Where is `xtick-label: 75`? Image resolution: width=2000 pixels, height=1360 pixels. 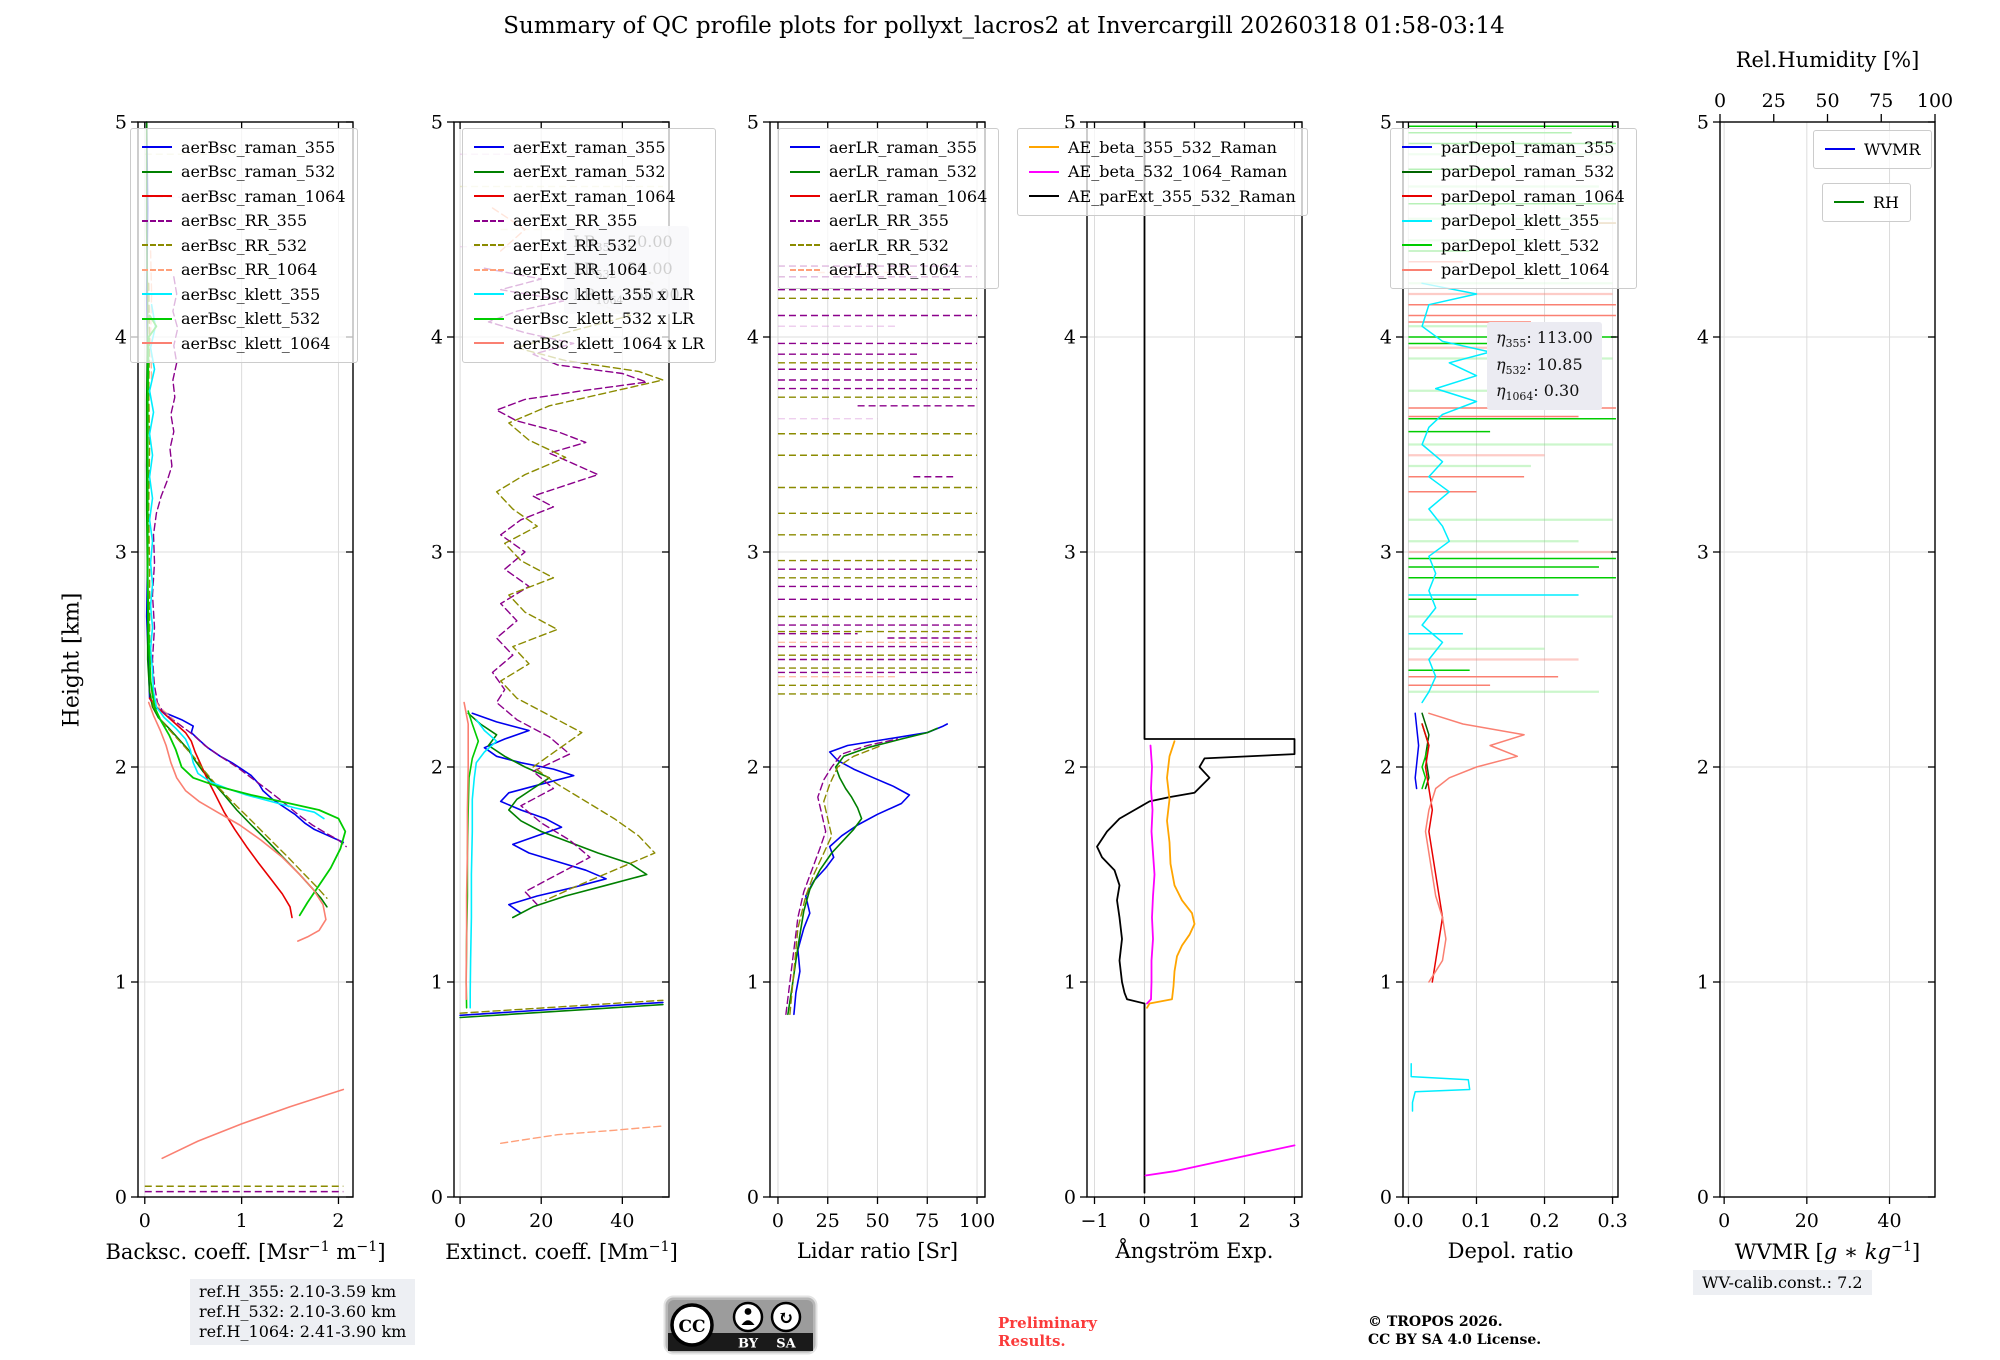 xtick-label: 75 is located at coordinates (927, 1221).